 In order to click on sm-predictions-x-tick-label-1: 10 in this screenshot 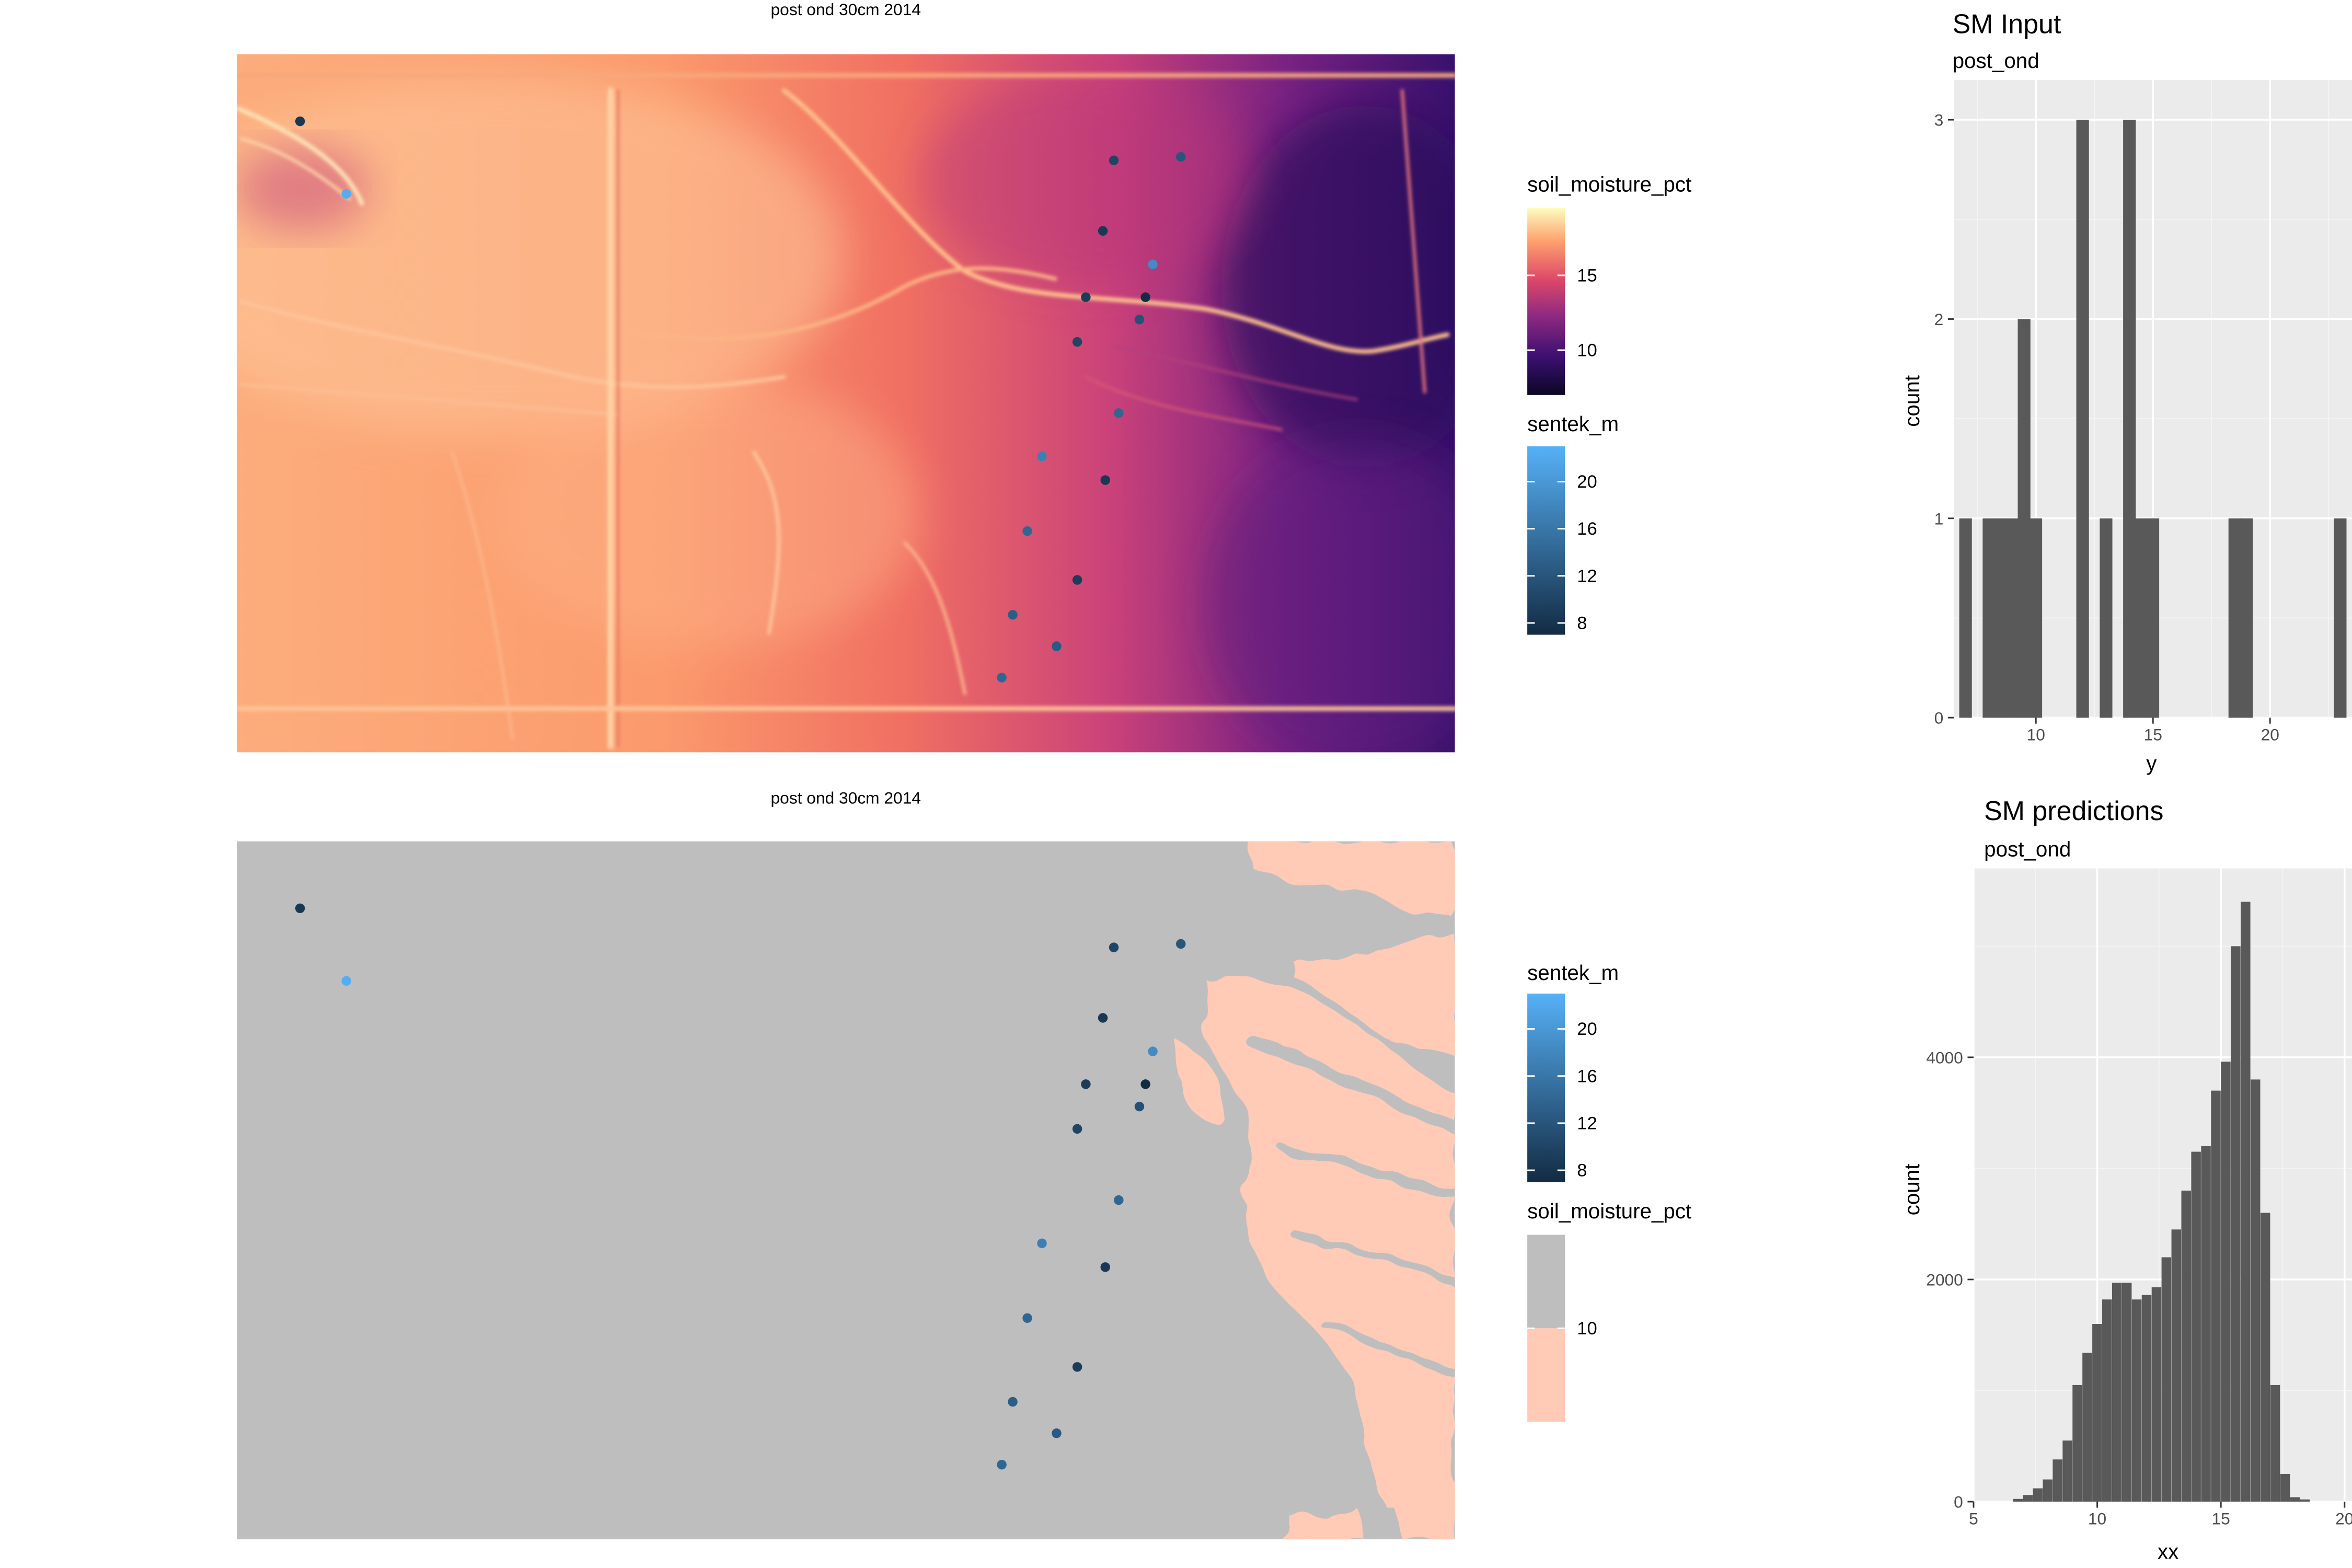, I will do `click(2097, 1518)`.